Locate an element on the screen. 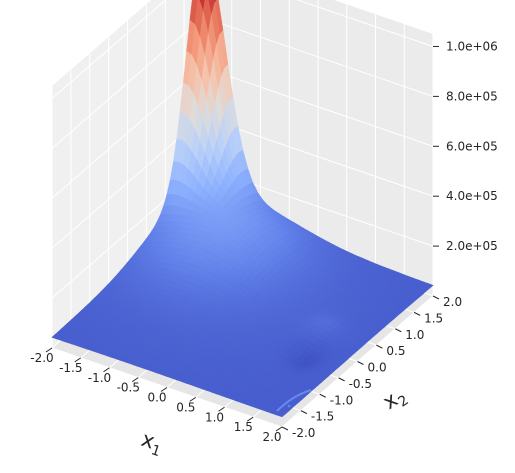 The width and height of the screenshot is (515, 473). x-tick-label: -1.5 is located at coordinates (70, 368).